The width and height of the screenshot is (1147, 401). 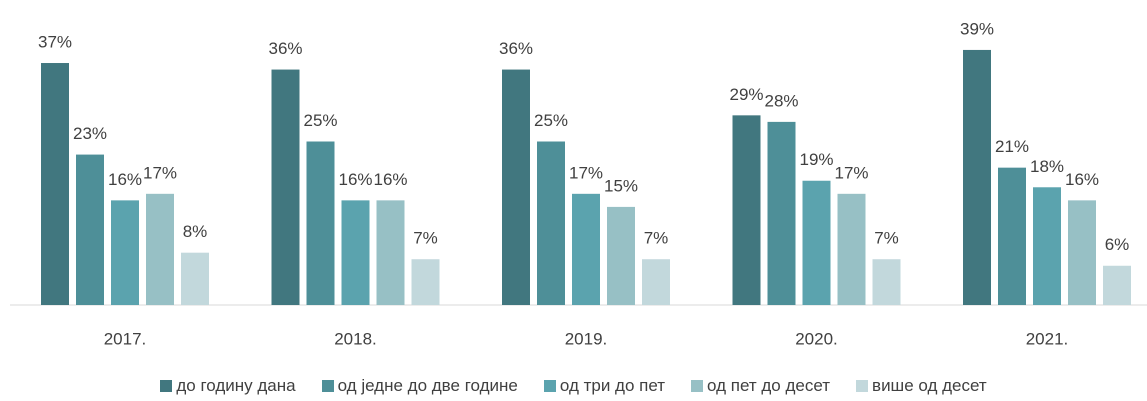 What do you see at coordinates (816, 159) in the screenshot?
I see `value-label: 19%` at bounding box center [816, 159].